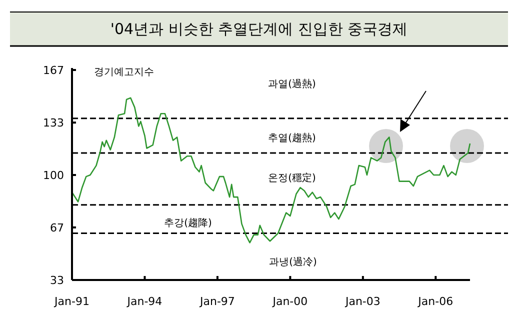  I want to click on y-tick-label: 100, so click(53, 175).